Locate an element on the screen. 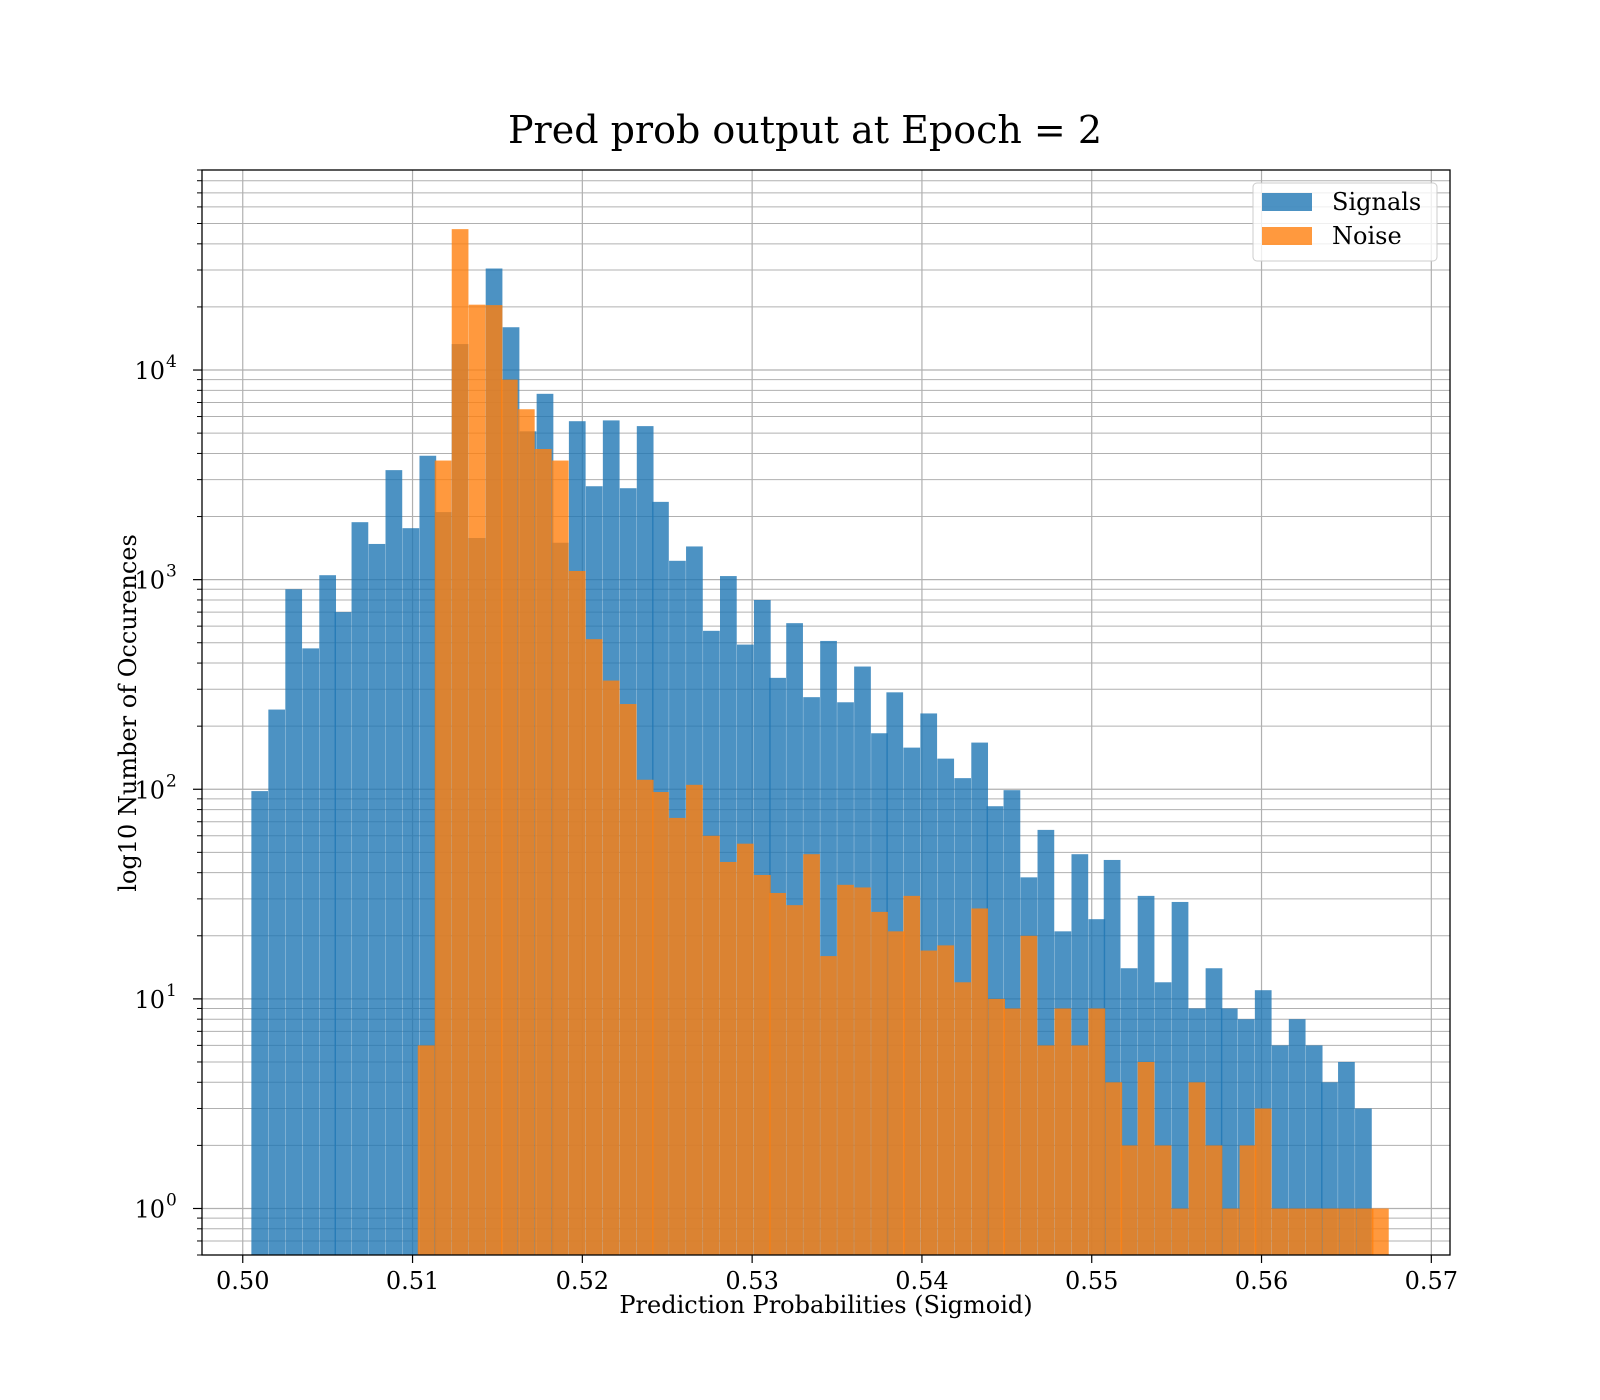 The width and height of the screenshot is (1600, 1400). legend: Signals Noise is located at coordinates (1345, 222).